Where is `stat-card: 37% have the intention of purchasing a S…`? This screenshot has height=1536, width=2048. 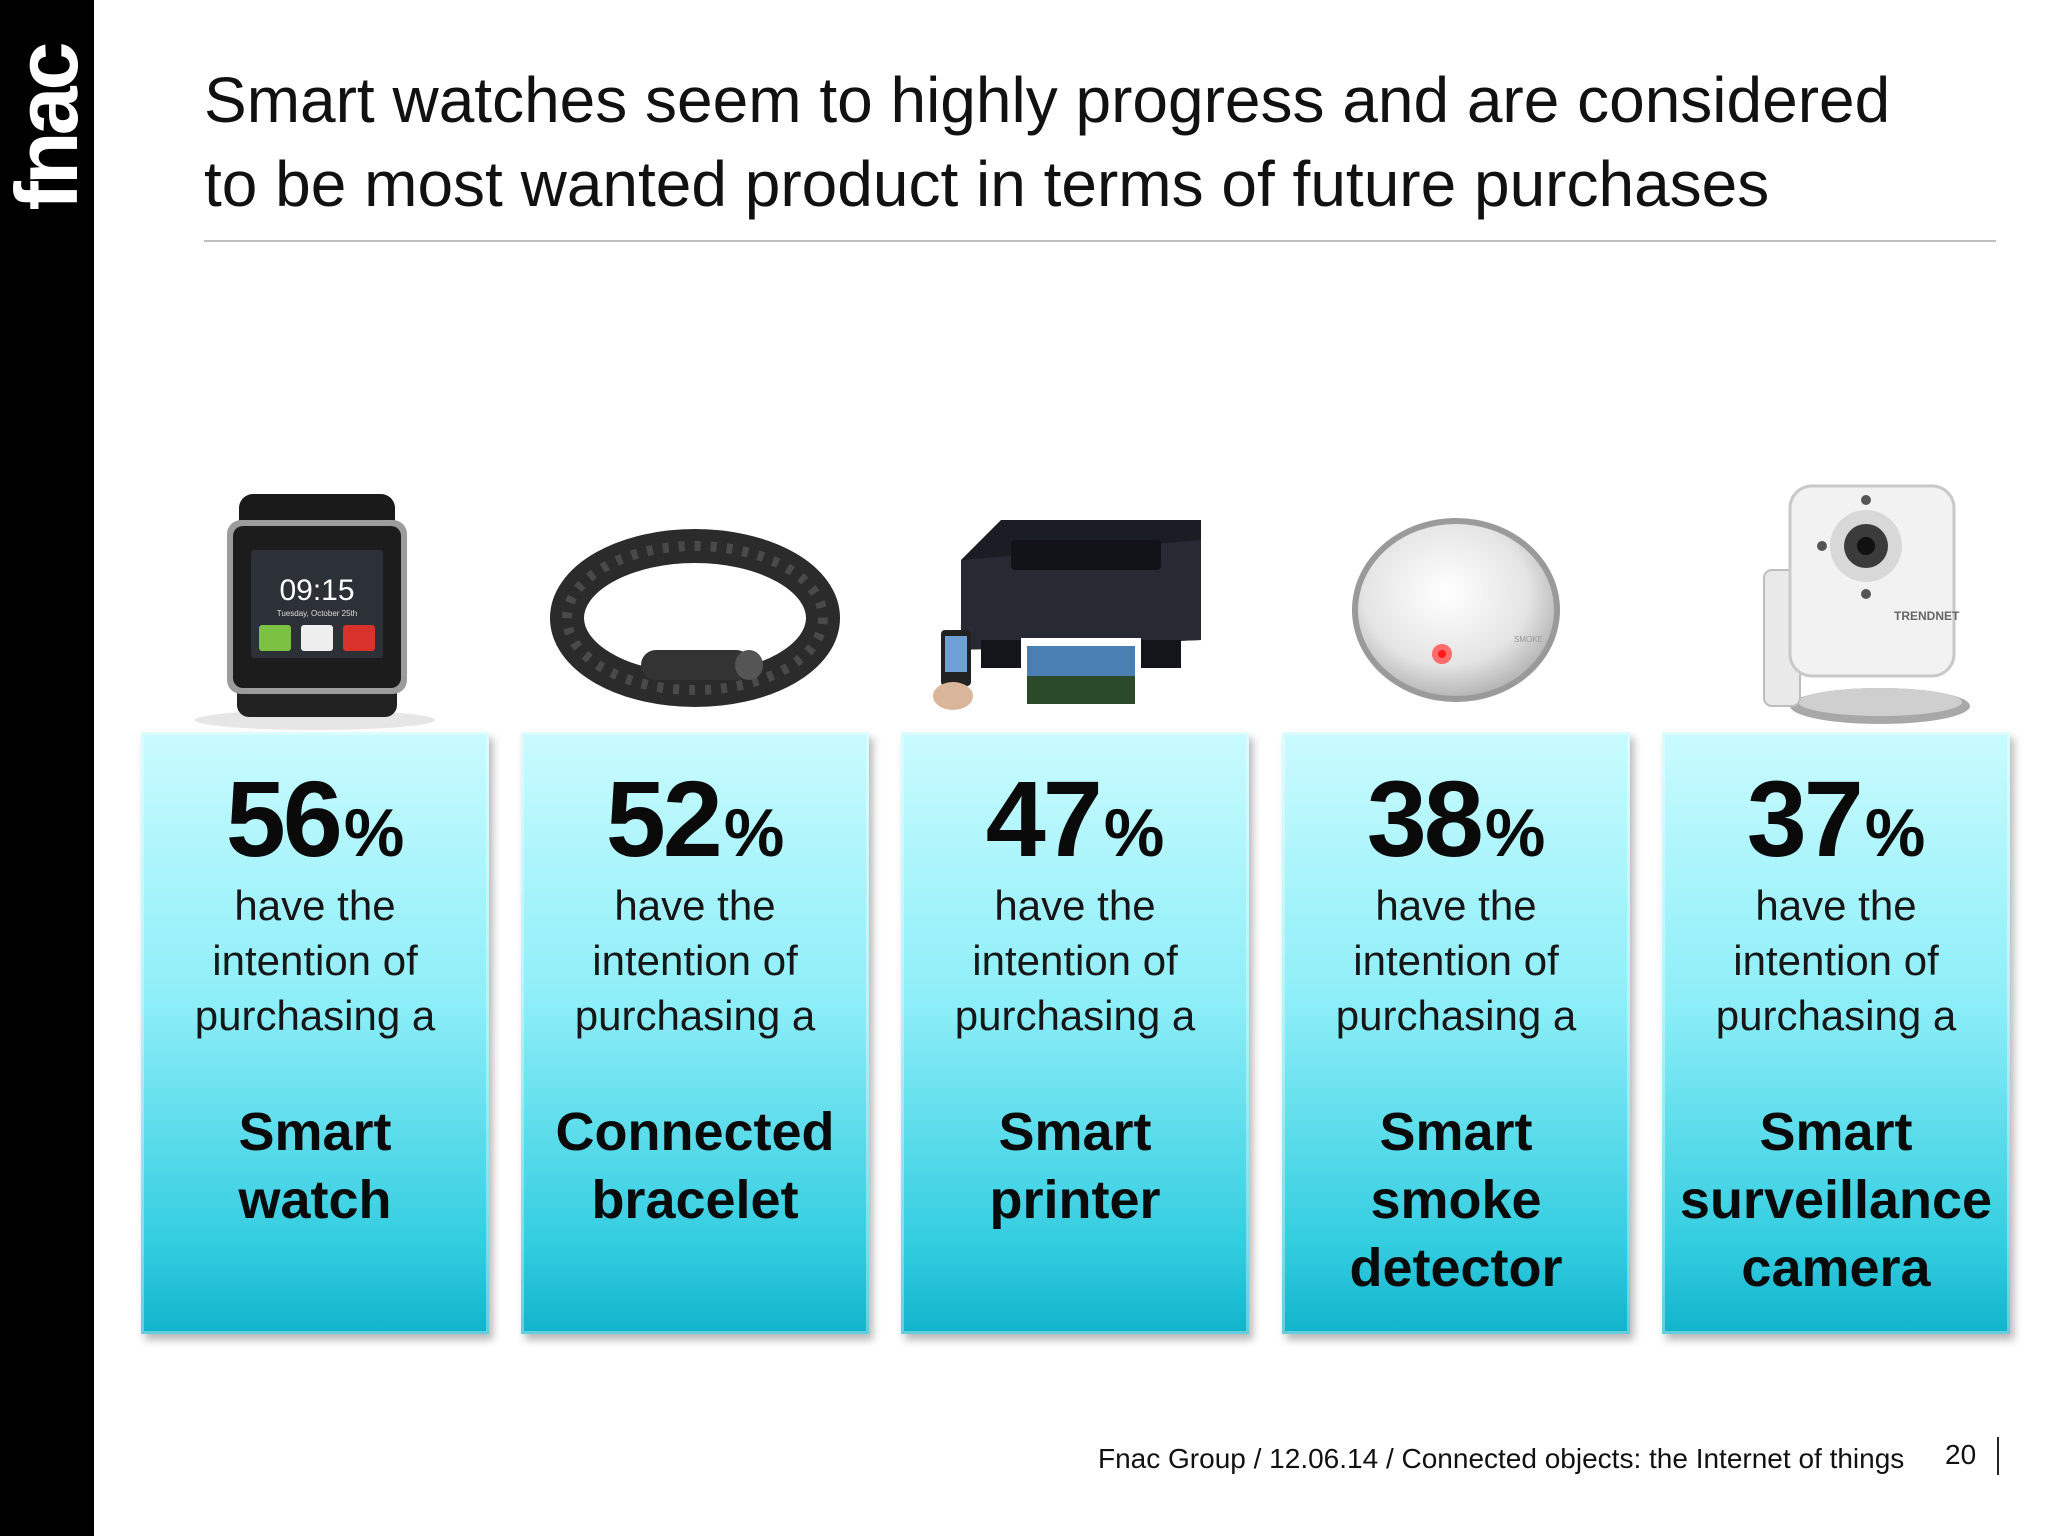
stat-card: 37% have the intention of purchasing a S… is located at coordinates (1836, 1033).